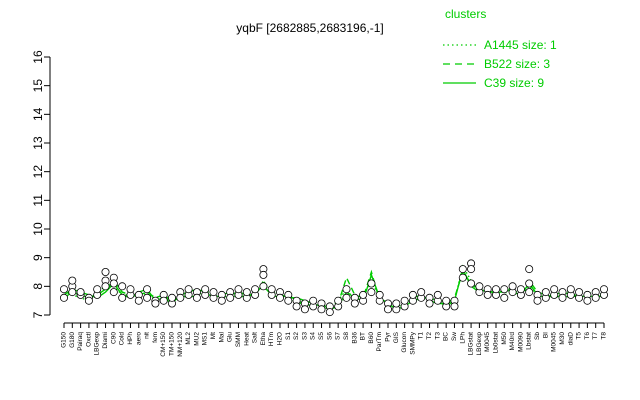  What do you see at coordinates (163, 344) in the screenshot?
I see `x-tick-label: CM+150` at bounding box center [163, 344].